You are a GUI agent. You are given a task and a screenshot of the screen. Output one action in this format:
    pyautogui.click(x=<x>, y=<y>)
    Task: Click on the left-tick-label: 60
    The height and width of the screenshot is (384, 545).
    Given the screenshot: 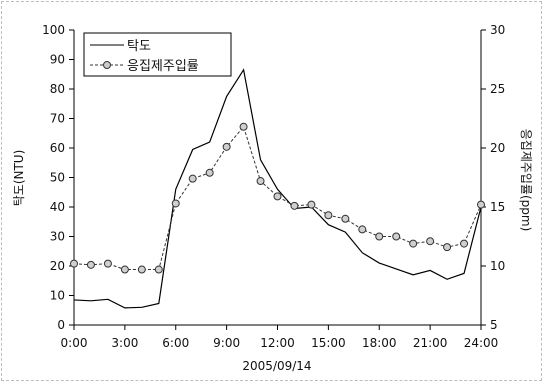 What is the action you would take?
    pyautogui.click(x=57, y=148)
    